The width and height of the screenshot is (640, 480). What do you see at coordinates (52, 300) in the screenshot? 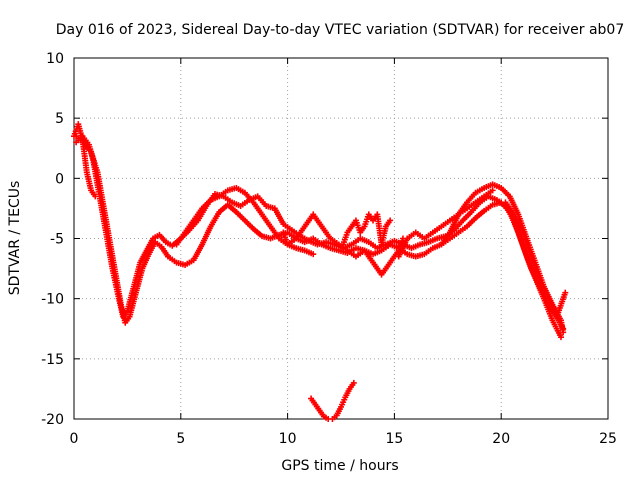
I see `y-tick-label: -10` at bounding box center [52, 300].